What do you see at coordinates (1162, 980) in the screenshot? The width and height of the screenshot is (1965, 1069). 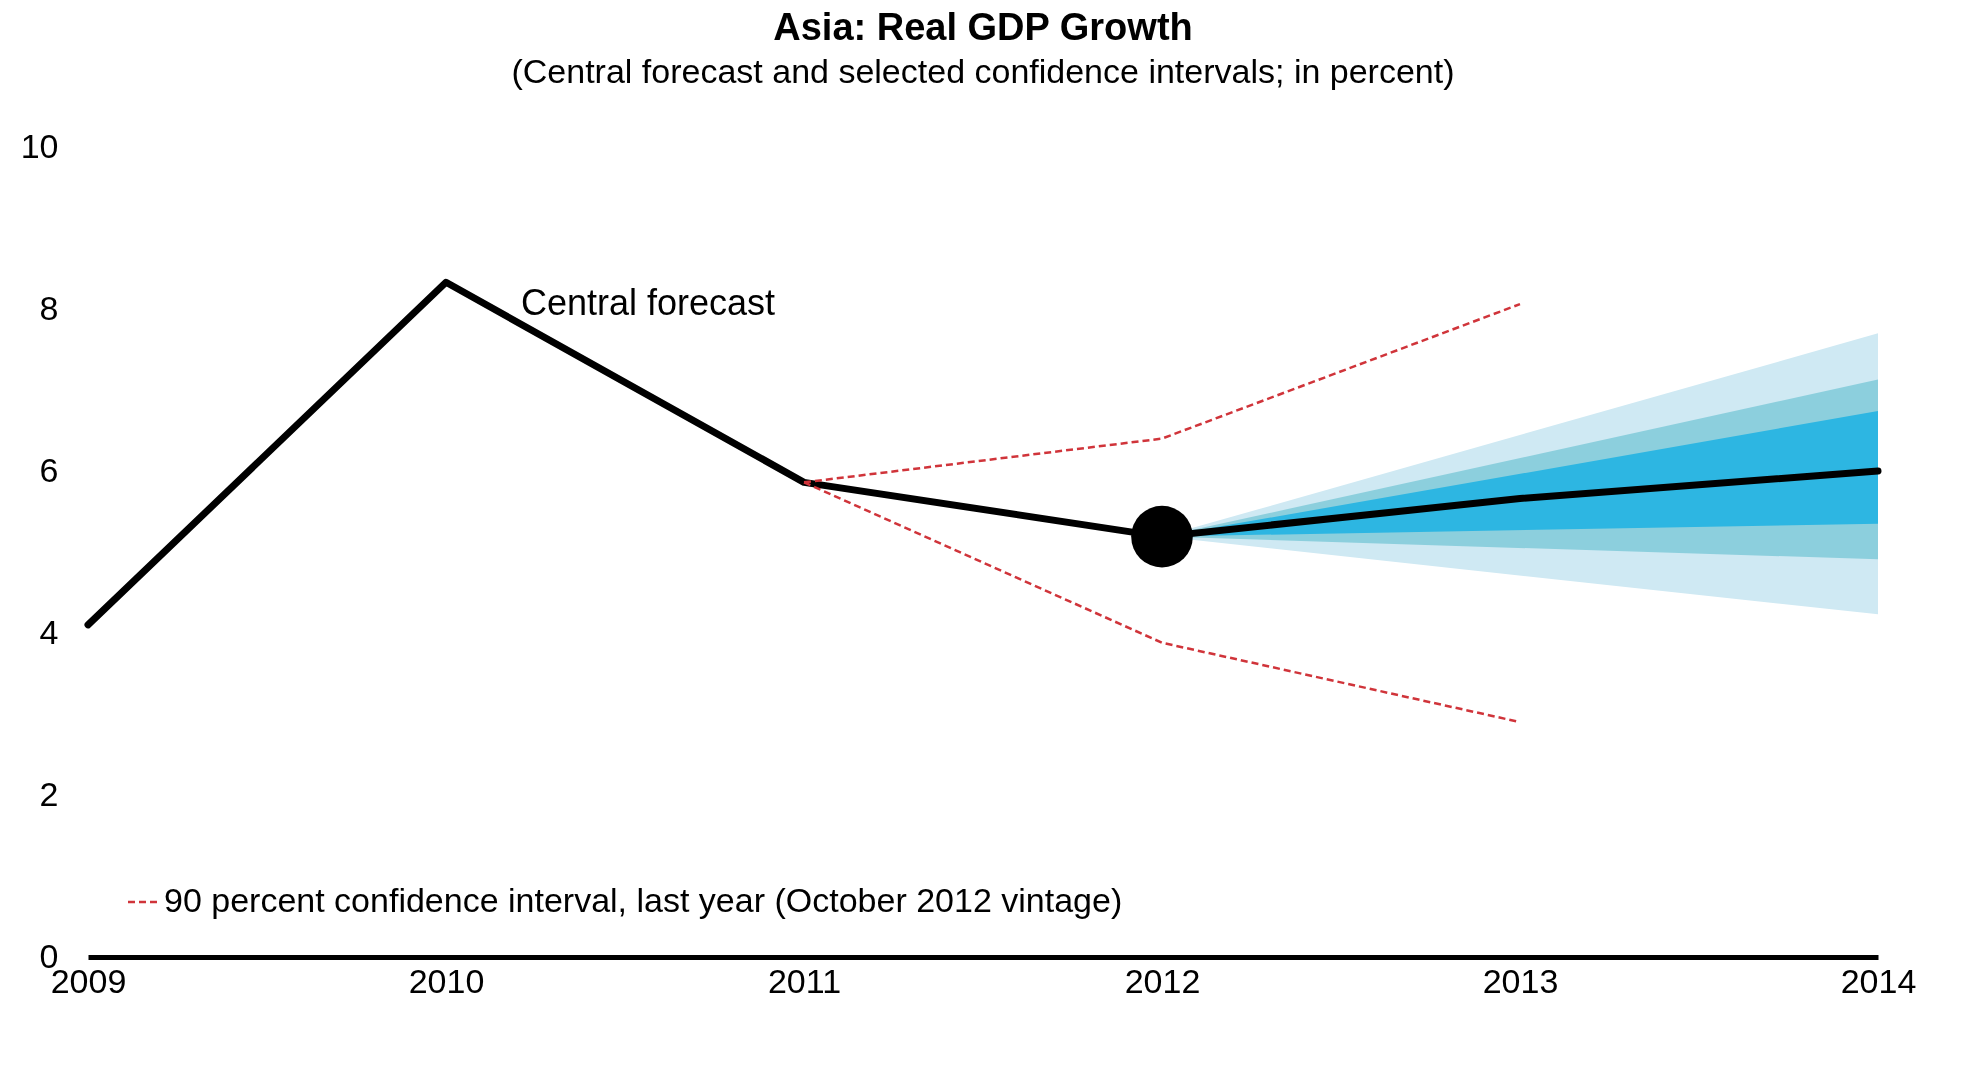 I see `x-tick-label: 2012` at bounding box center [1162, 980].